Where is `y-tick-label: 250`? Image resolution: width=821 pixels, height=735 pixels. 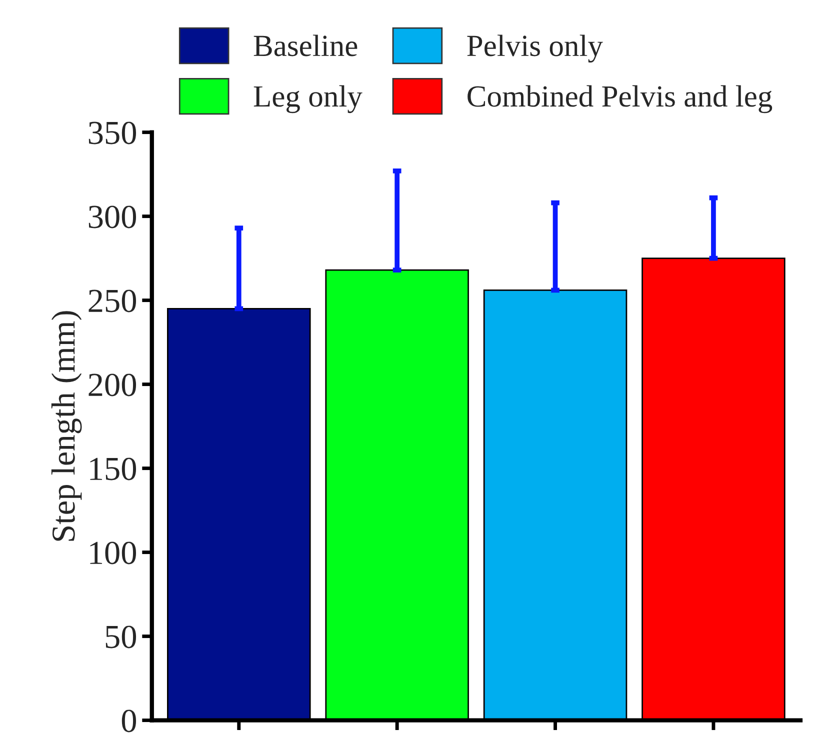
y-tick-label: 250 is located at coordinates (112, 301).